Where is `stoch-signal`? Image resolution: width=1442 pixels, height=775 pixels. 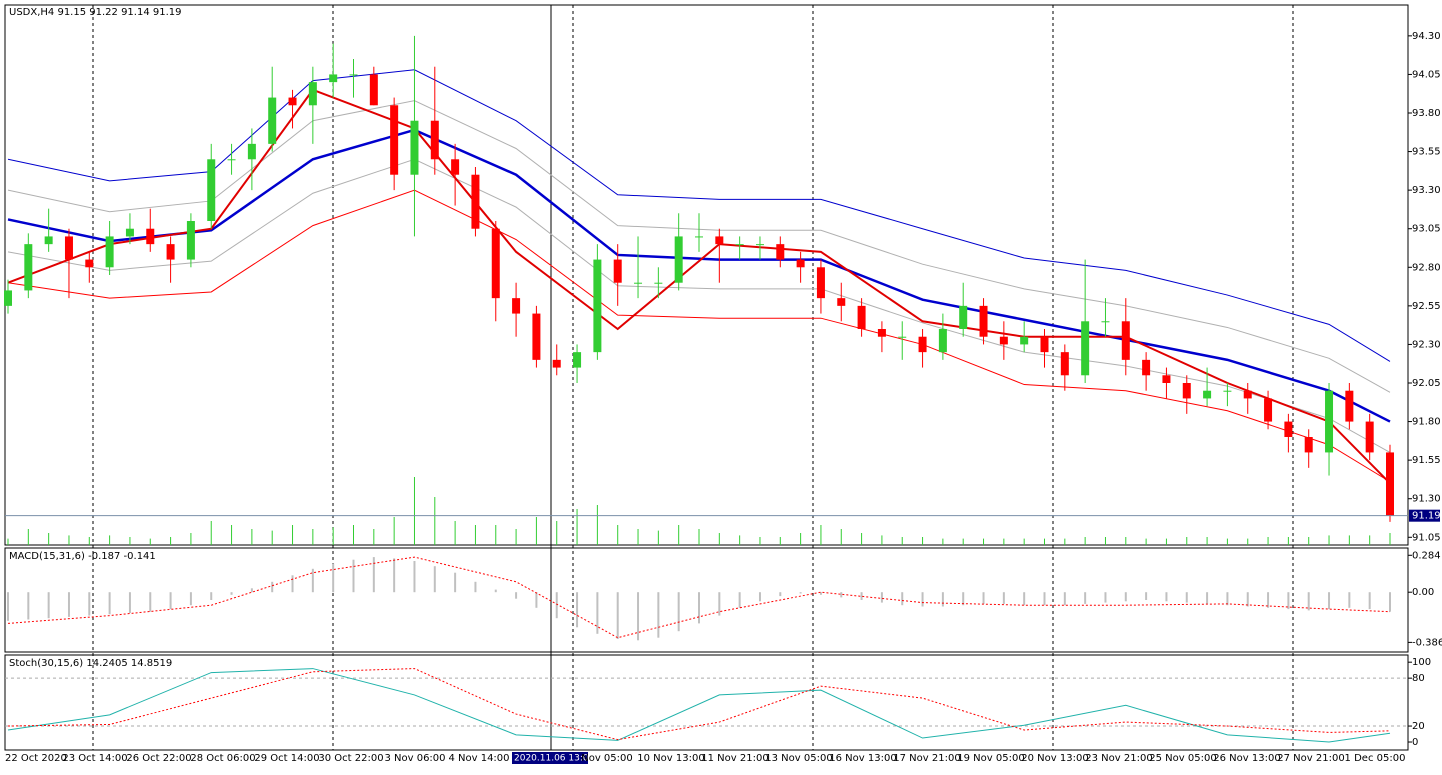 stoch-signal is located at coordinates (699, 704).